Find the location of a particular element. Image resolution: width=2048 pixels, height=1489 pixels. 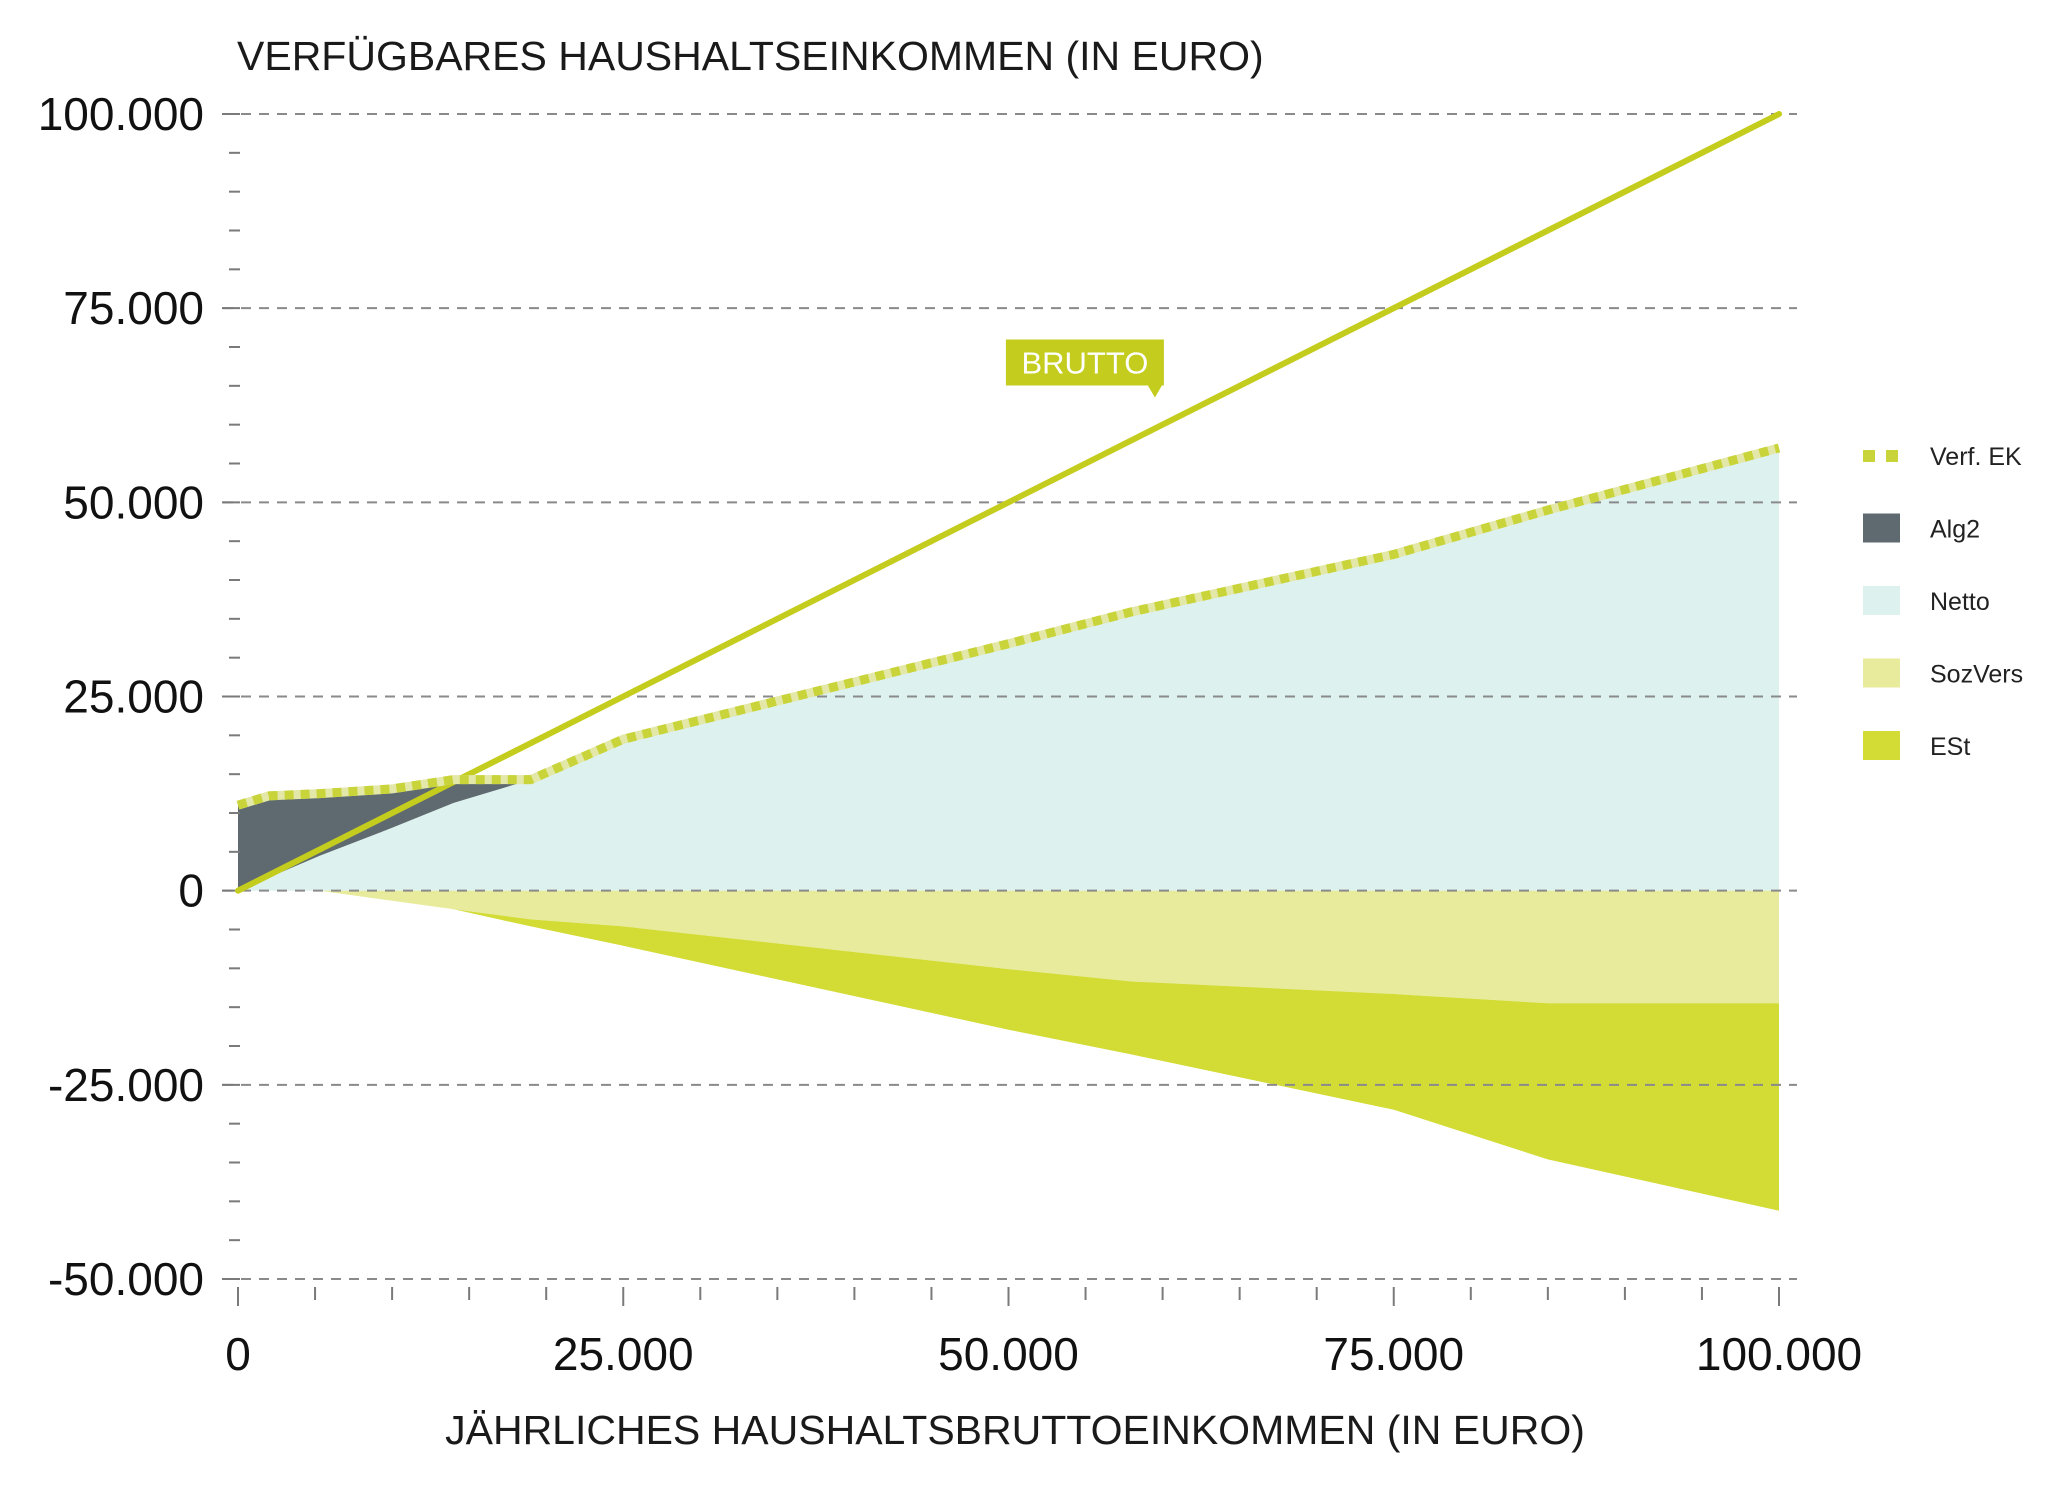

x-tick-labels: 0 25.000 50.000 75.000 100.000 is located at coordinates (1043, 1354).